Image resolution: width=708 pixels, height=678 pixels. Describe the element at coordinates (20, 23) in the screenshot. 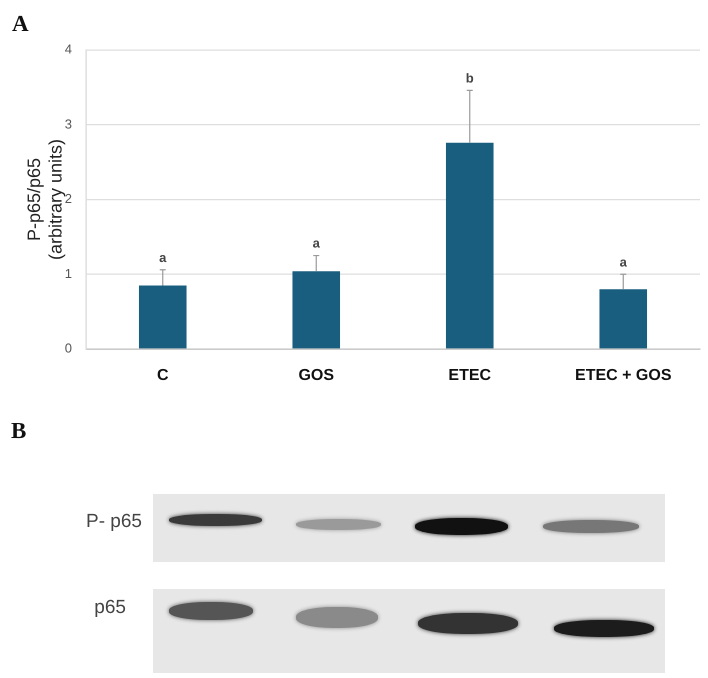

I see `text: A` at that location.